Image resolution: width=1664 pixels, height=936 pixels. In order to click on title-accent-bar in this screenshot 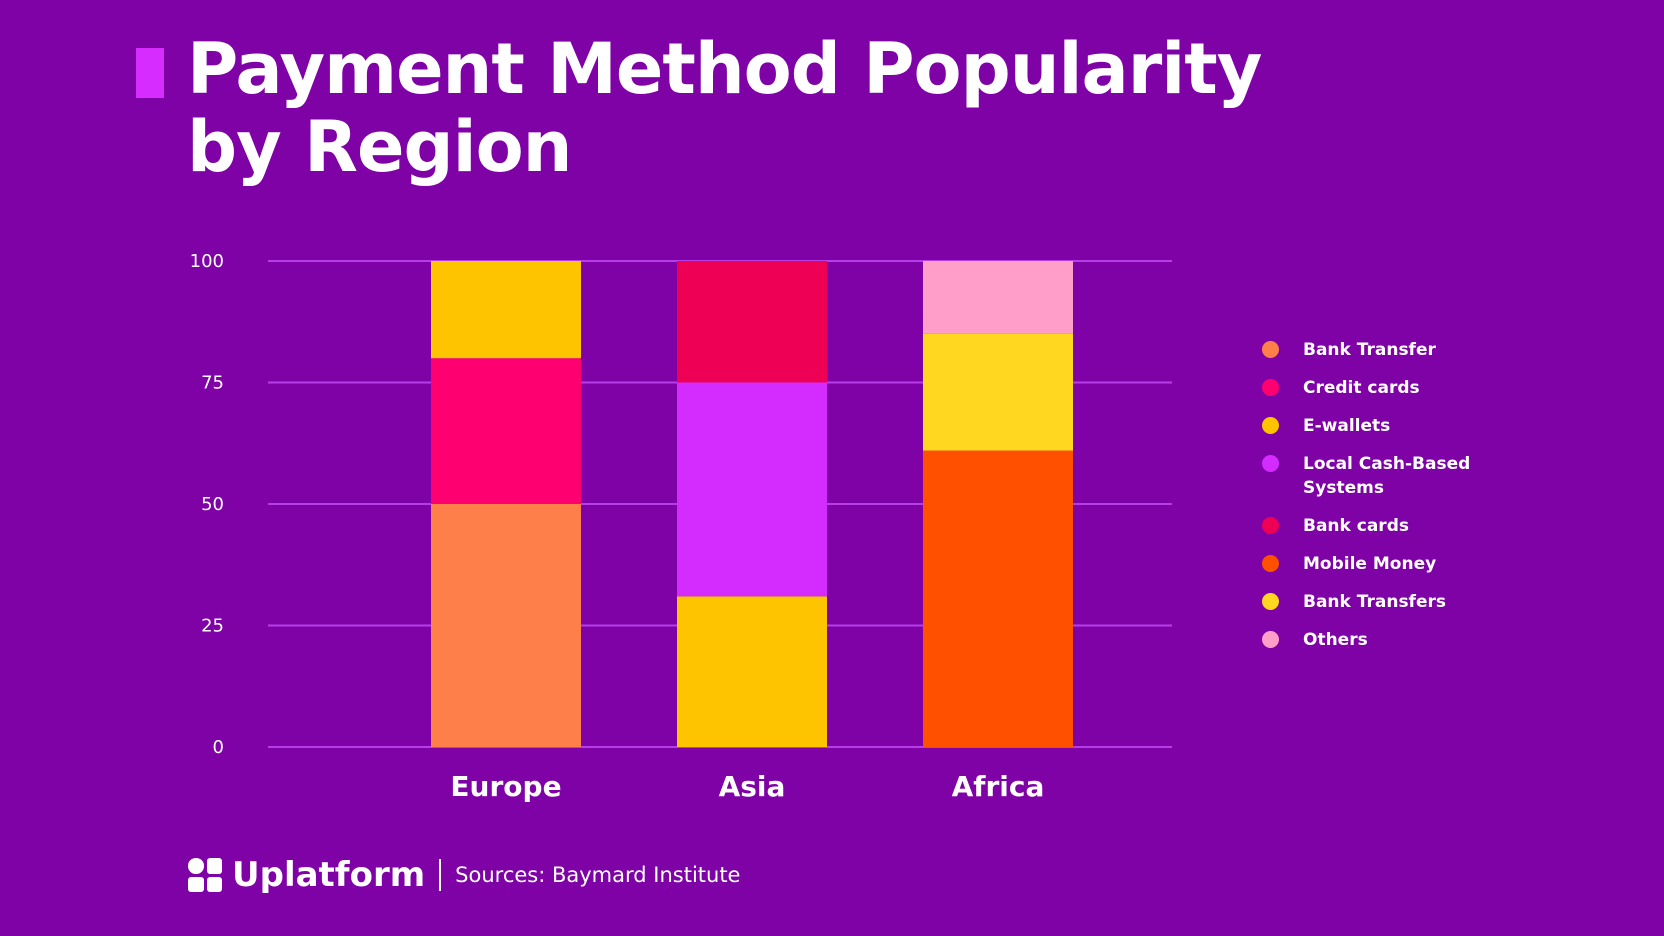, I will do `click(150, 73)`.